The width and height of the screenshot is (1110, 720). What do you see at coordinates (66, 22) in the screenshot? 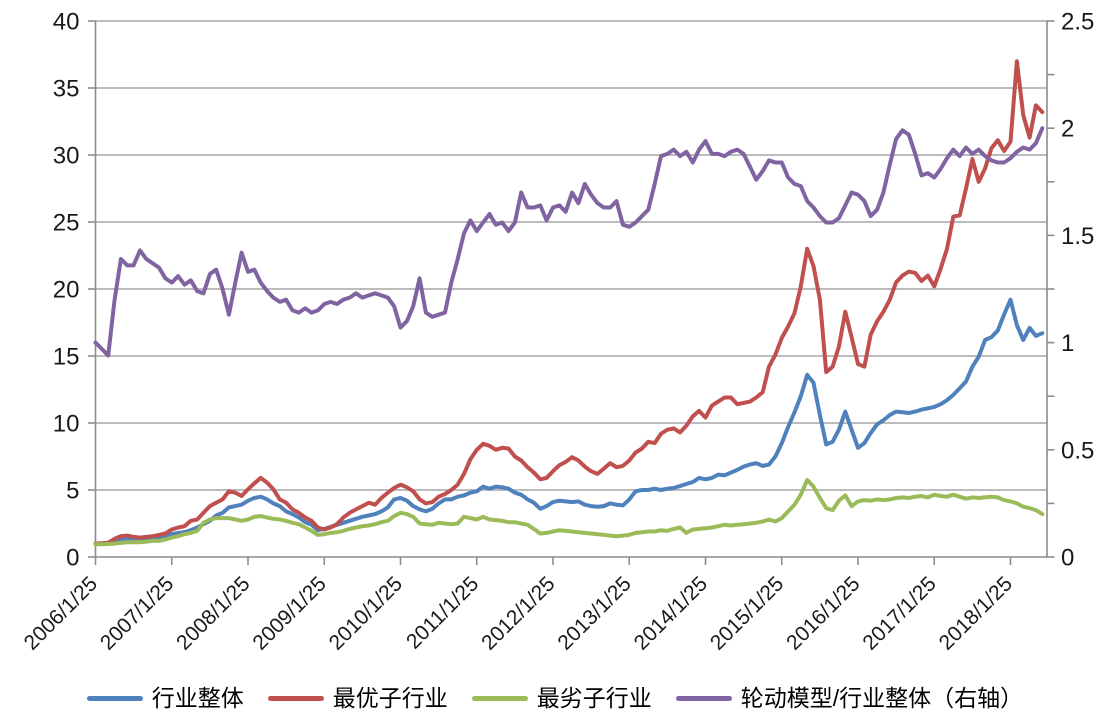
I see `left-axis-tick-label: 40` at bounding box center [66, 22].